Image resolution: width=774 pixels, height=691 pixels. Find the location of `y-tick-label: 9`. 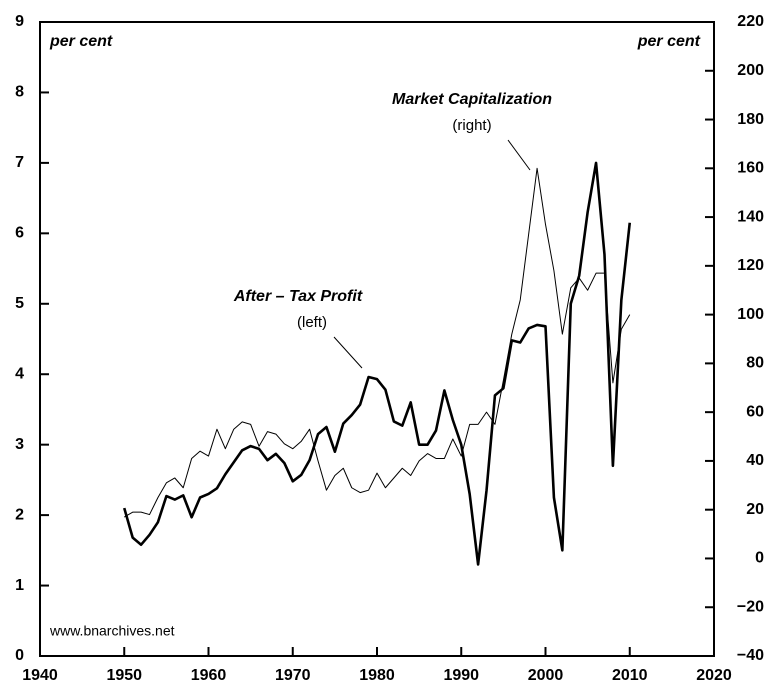

y-tick-label: 9 is located at coordinates (19, 21).